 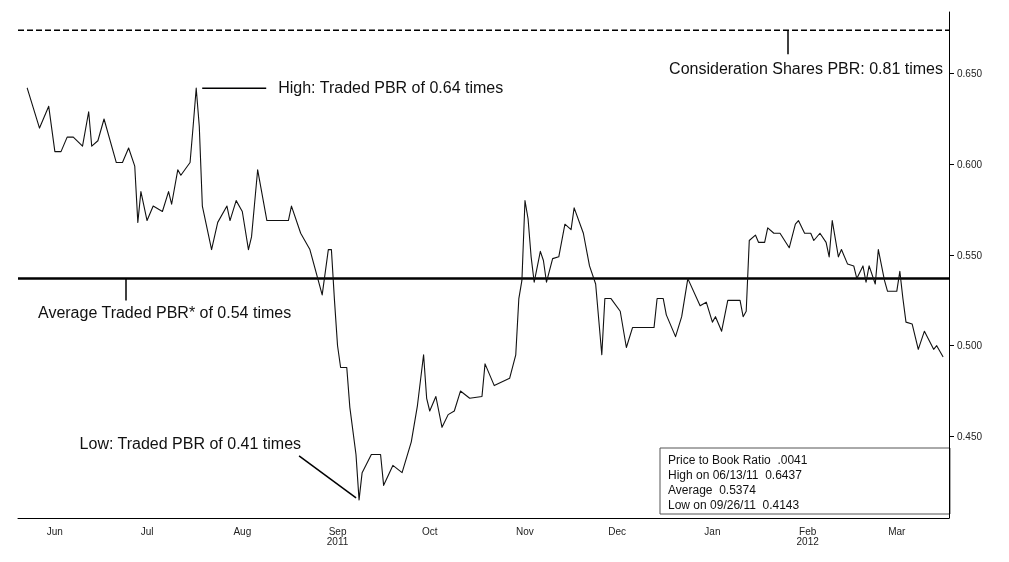 I want to click on y-tick-label: 0.450, so click(x=970, y=436).